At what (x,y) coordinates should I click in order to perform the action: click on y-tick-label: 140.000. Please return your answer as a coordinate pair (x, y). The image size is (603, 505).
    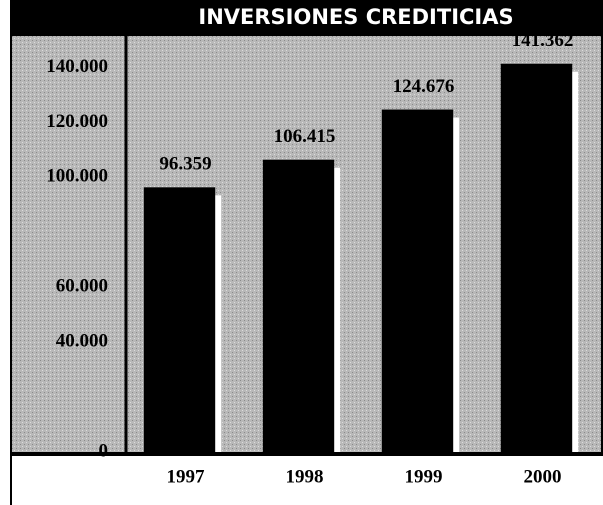
    Looking at the image, I should click on (77, 66).